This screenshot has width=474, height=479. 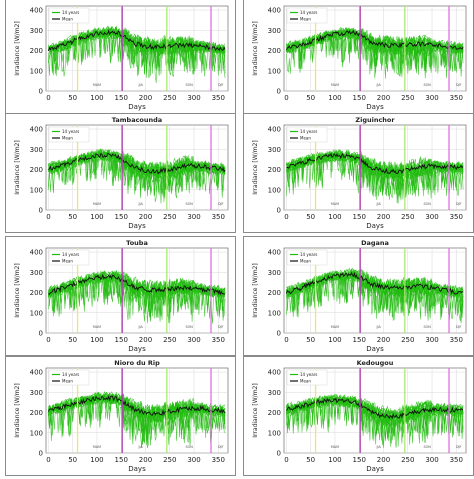 What do you see at coordinates (137, 120) in the screenshot?
I see `chart-title: Tambacounda` at bounding box center [137, 120].